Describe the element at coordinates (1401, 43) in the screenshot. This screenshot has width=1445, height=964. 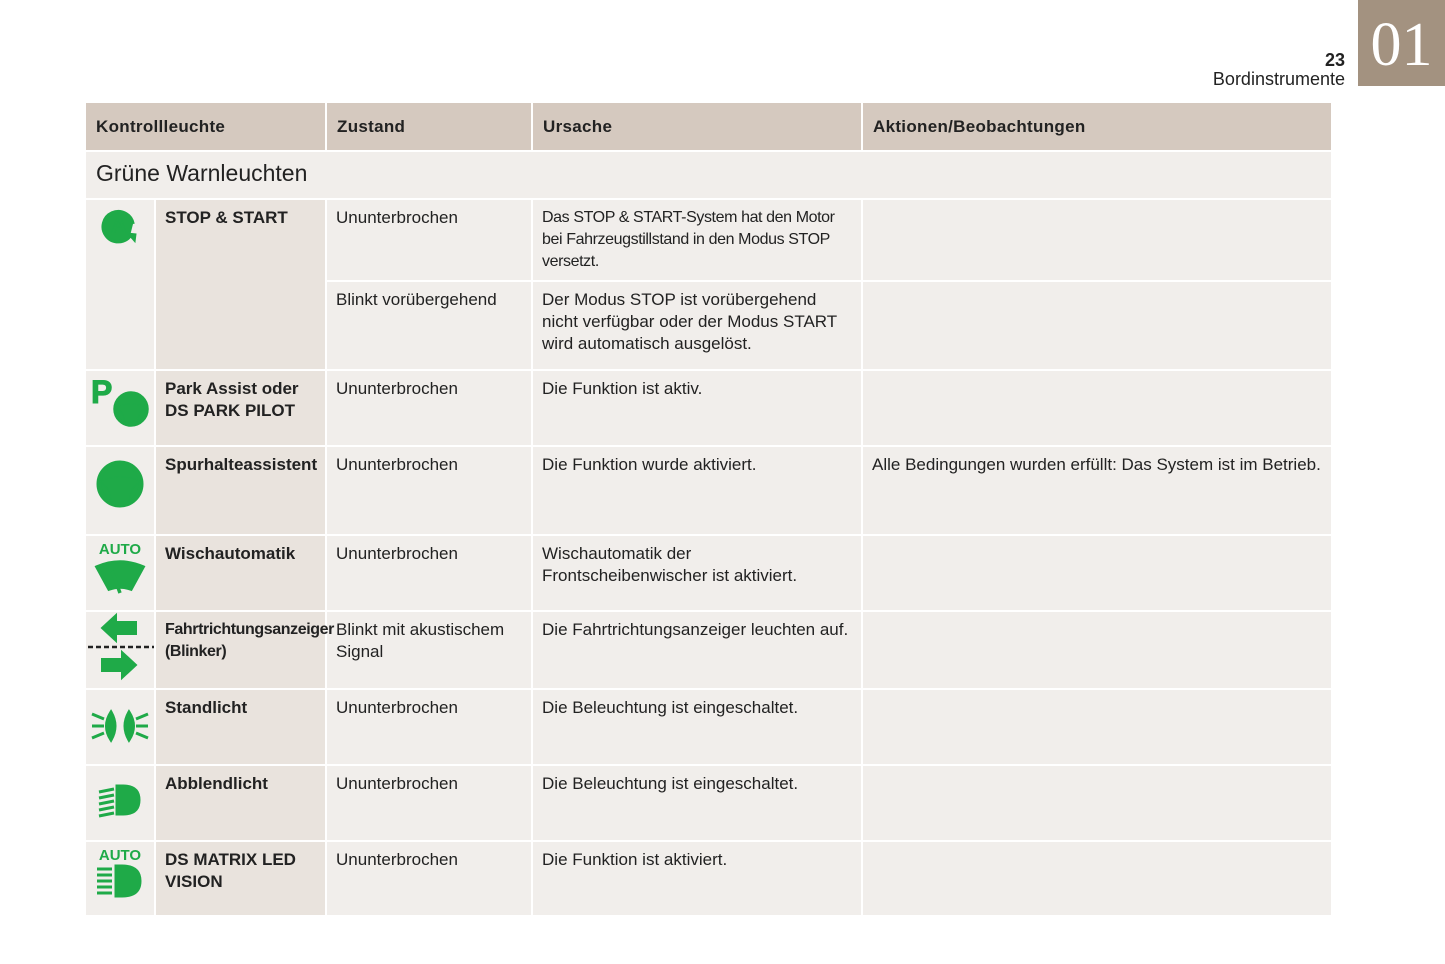
I see `chapter-tab: 01` at that location.